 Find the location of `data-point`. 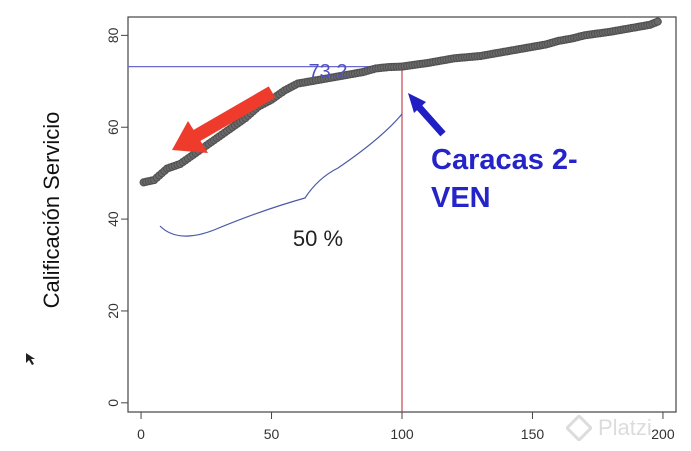

data-point is located at coordinates (657, 21).